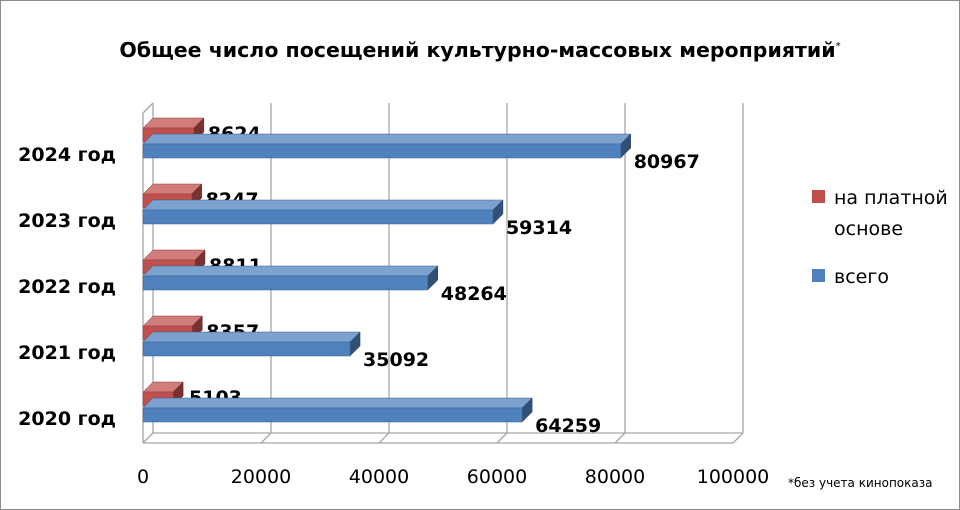  Describe the element at coordinates (251, 337) in the screenshot. I see `bar-total-1-top` at that location.